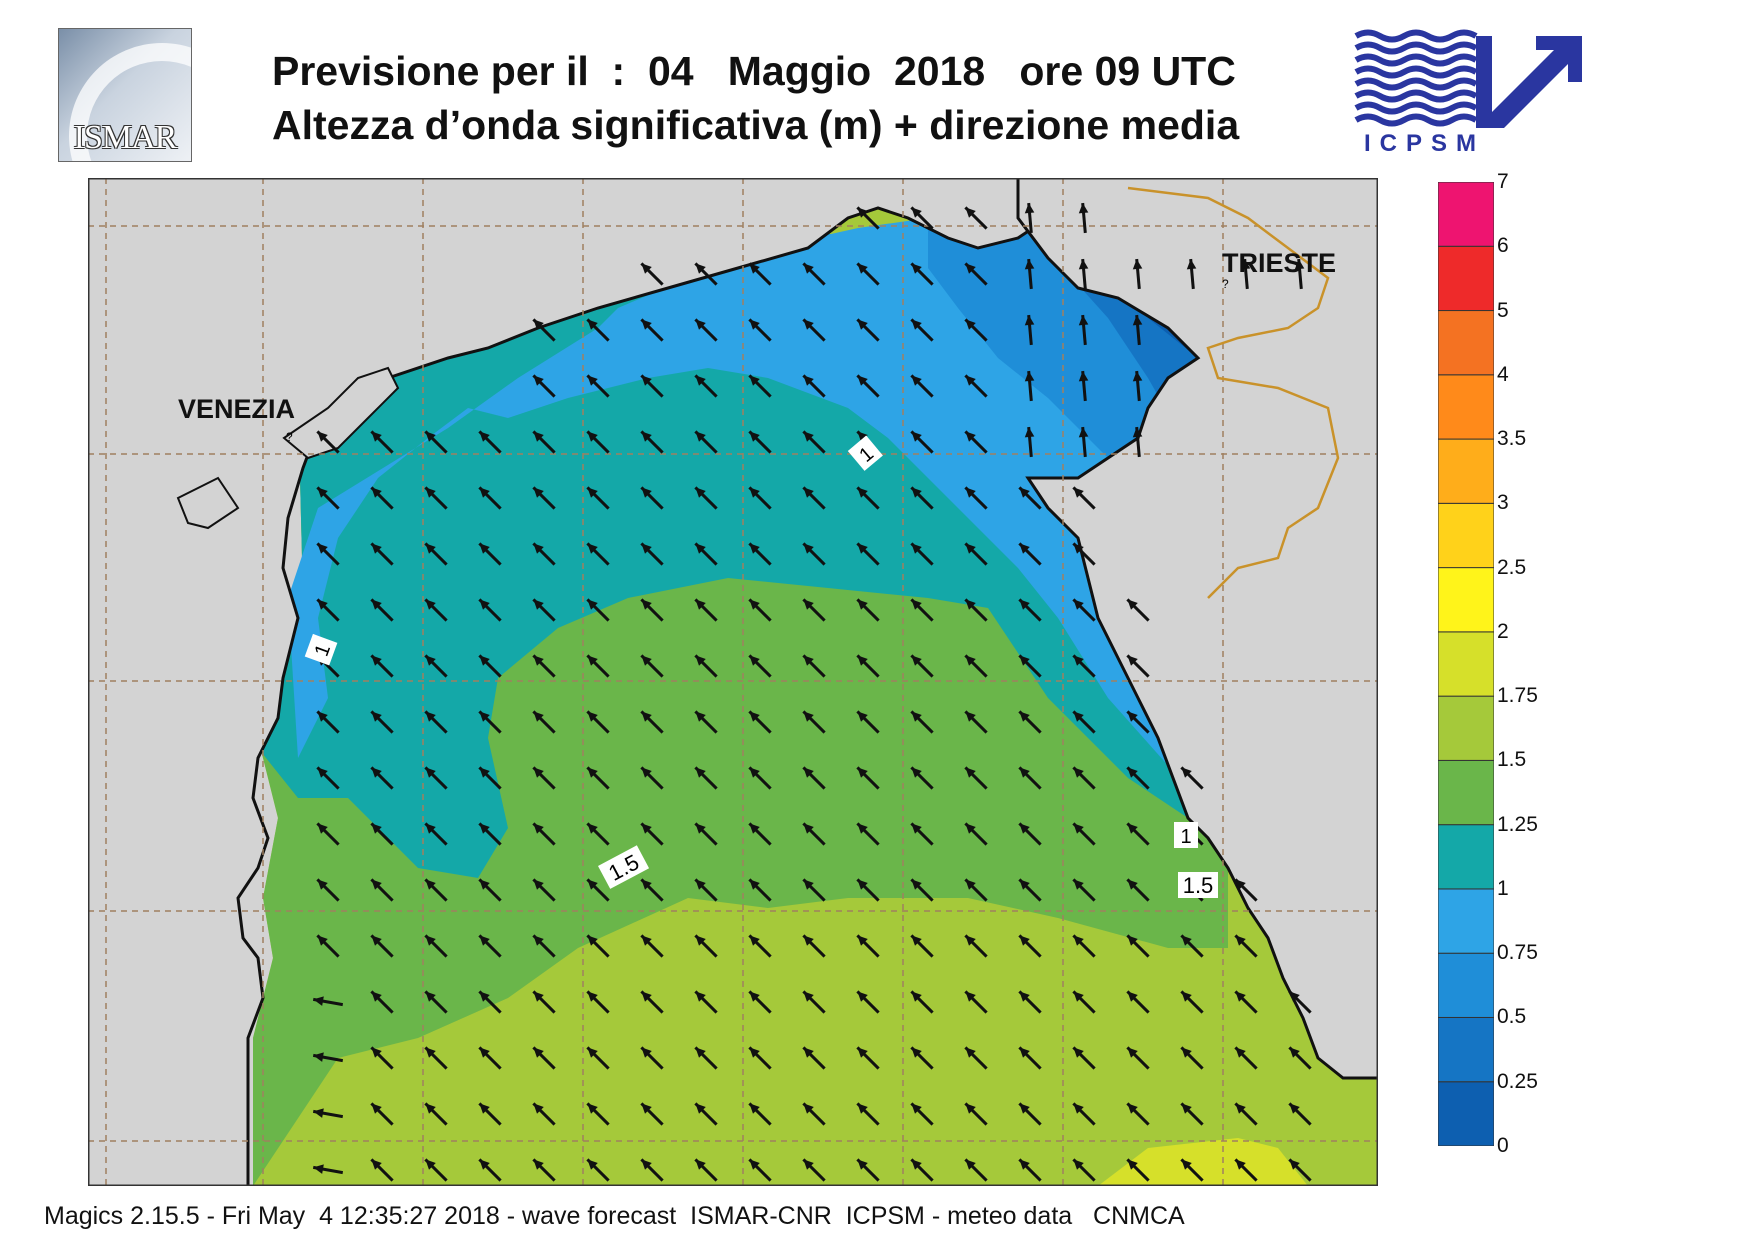  Describe the element at coordinates (1503, 503) in the screenshot. I see `colorbar-tick-label: 3` at that location.